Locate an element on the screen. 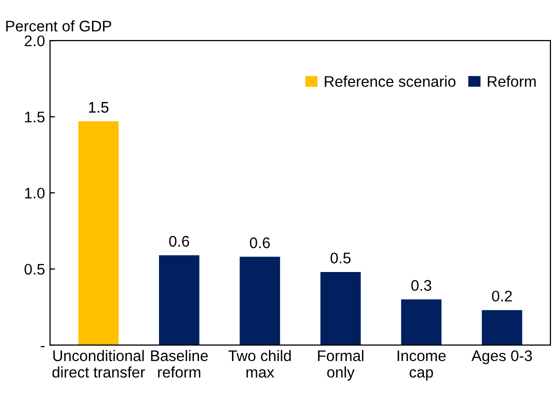  y-tick-label: 2.0 is located at coordinates (34, 40).